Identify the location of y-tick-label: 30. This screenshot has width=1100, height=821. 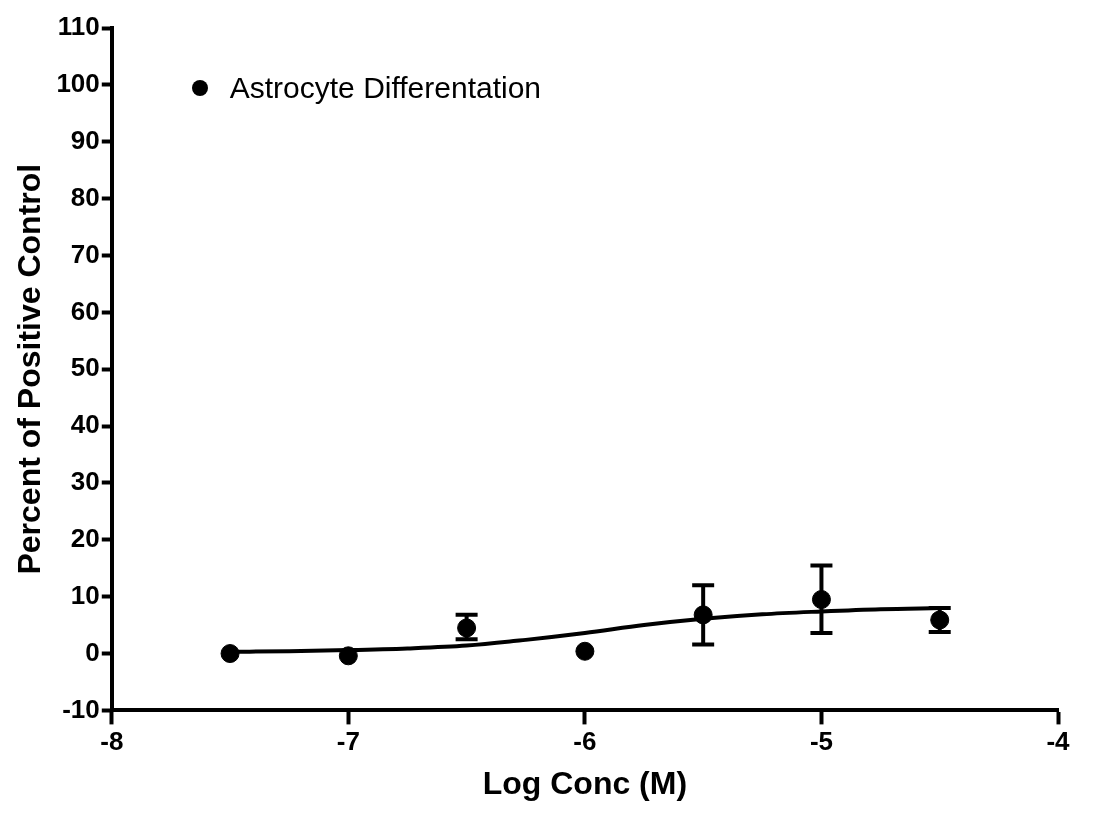
(85, 481).